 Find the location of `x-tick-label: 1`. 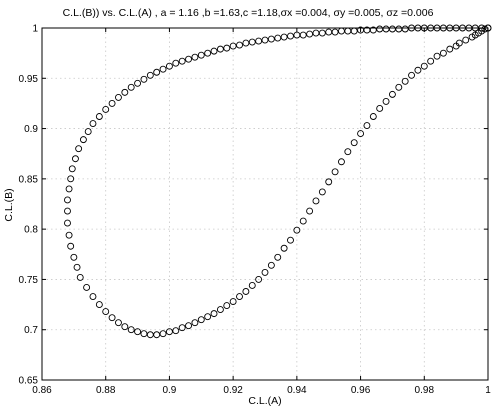

x-tick-label: 1 is located at coordinates (488, 390).